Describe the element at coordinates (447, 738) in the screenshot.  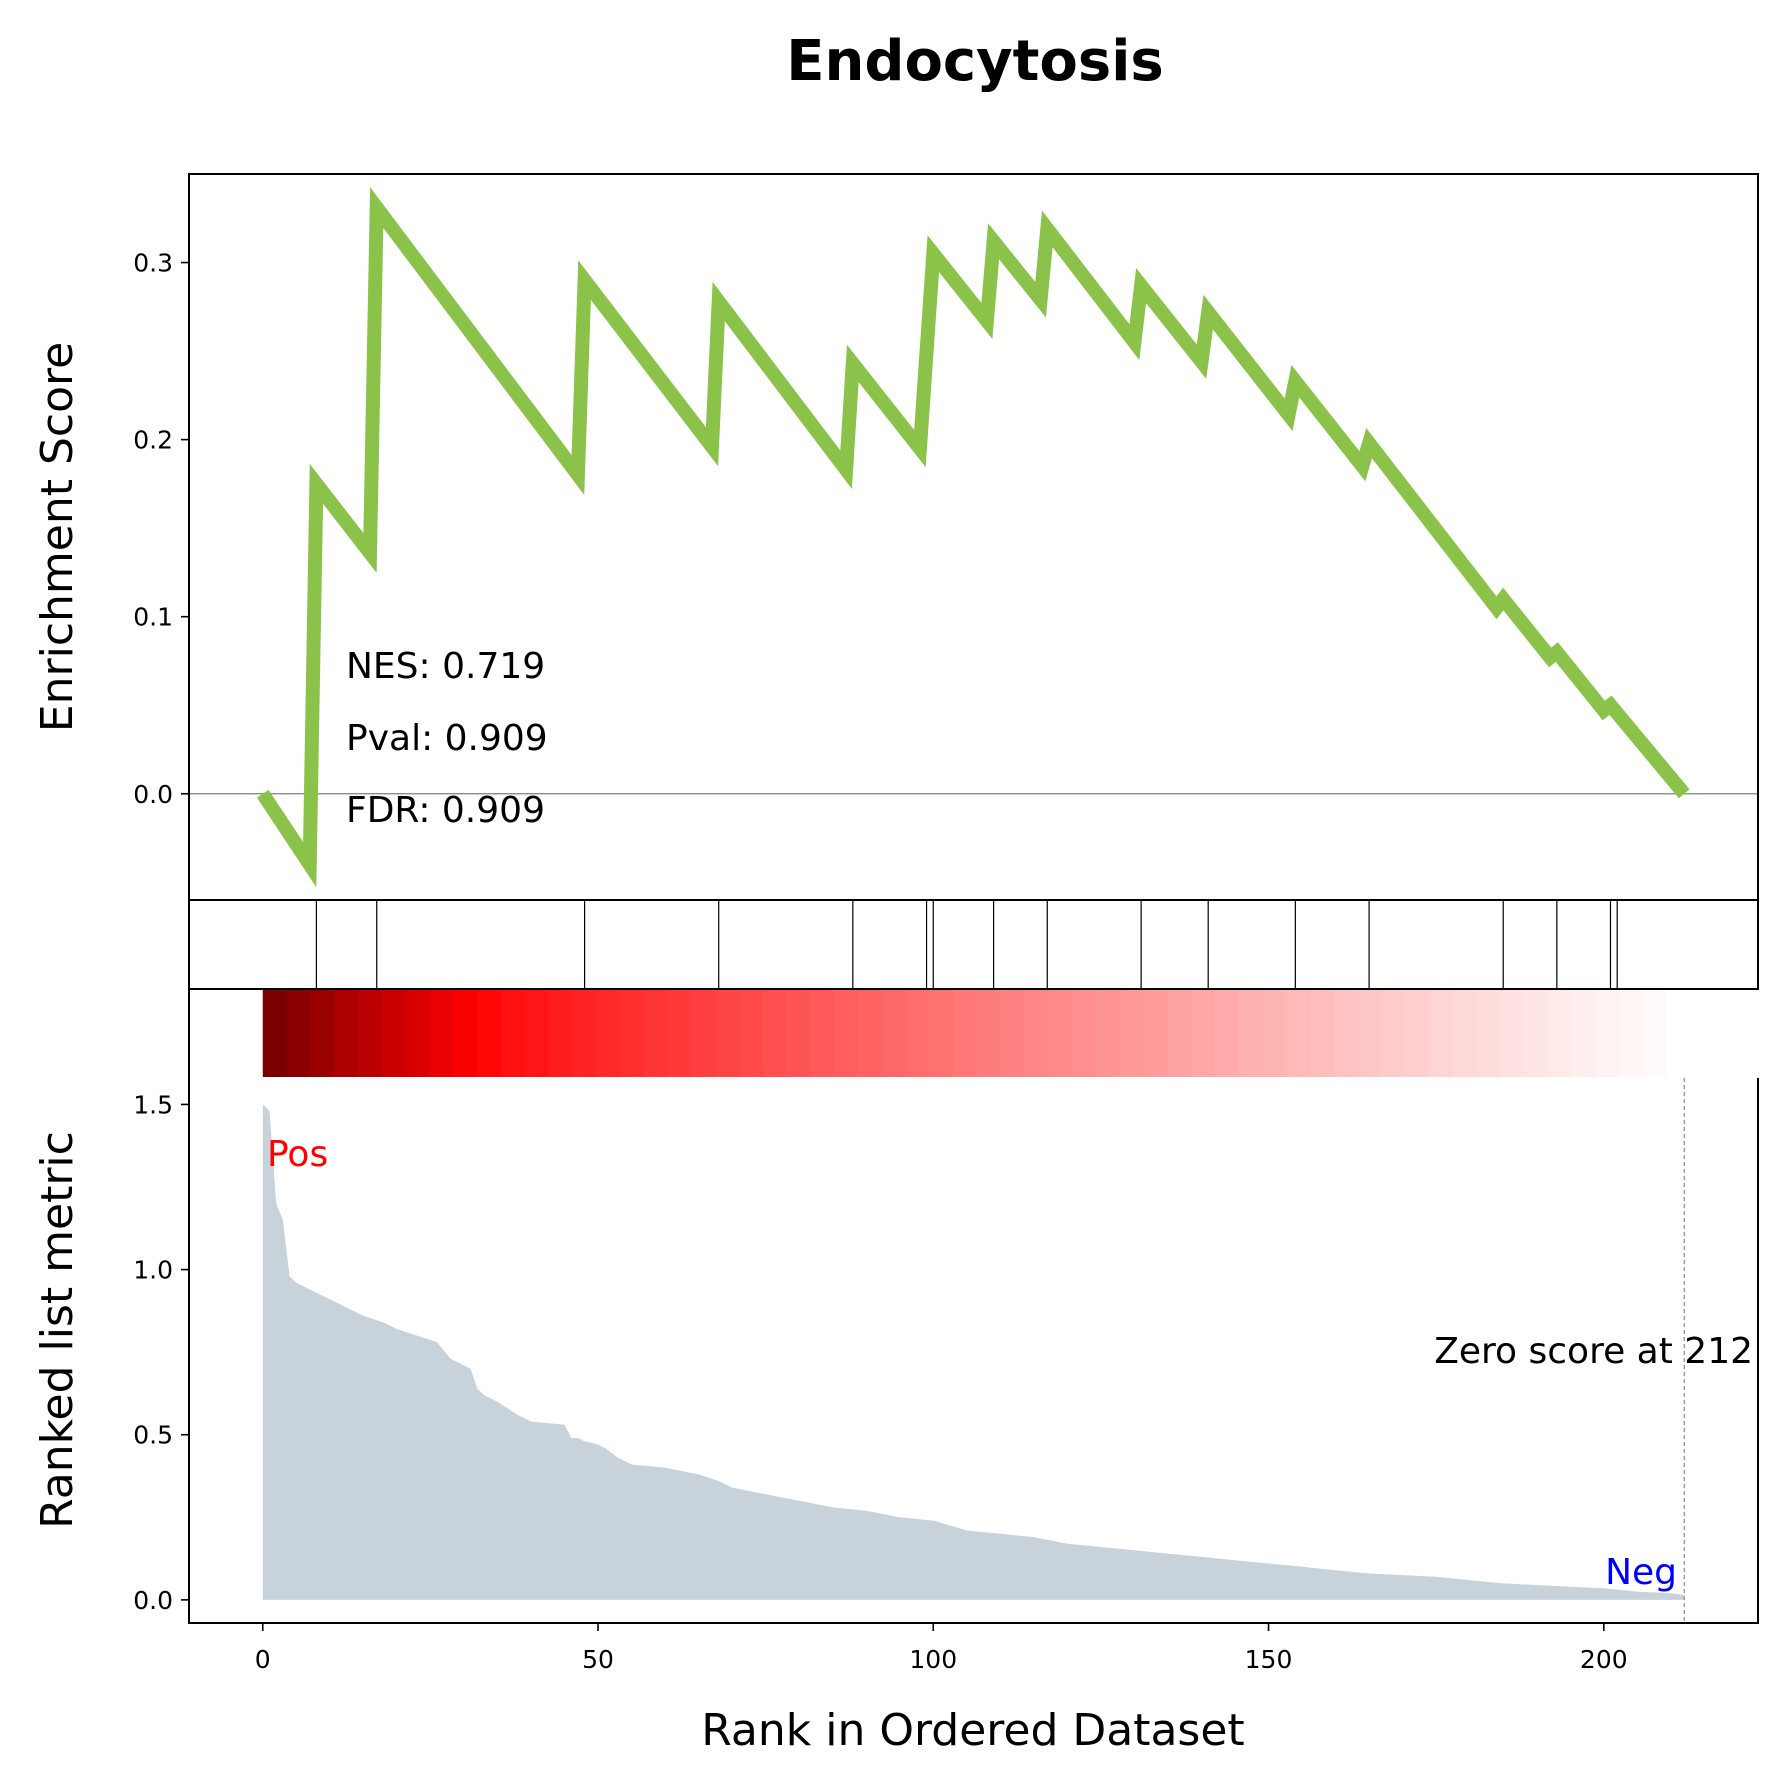
I see `stat-label-1: Pval: 0.909` at that location.